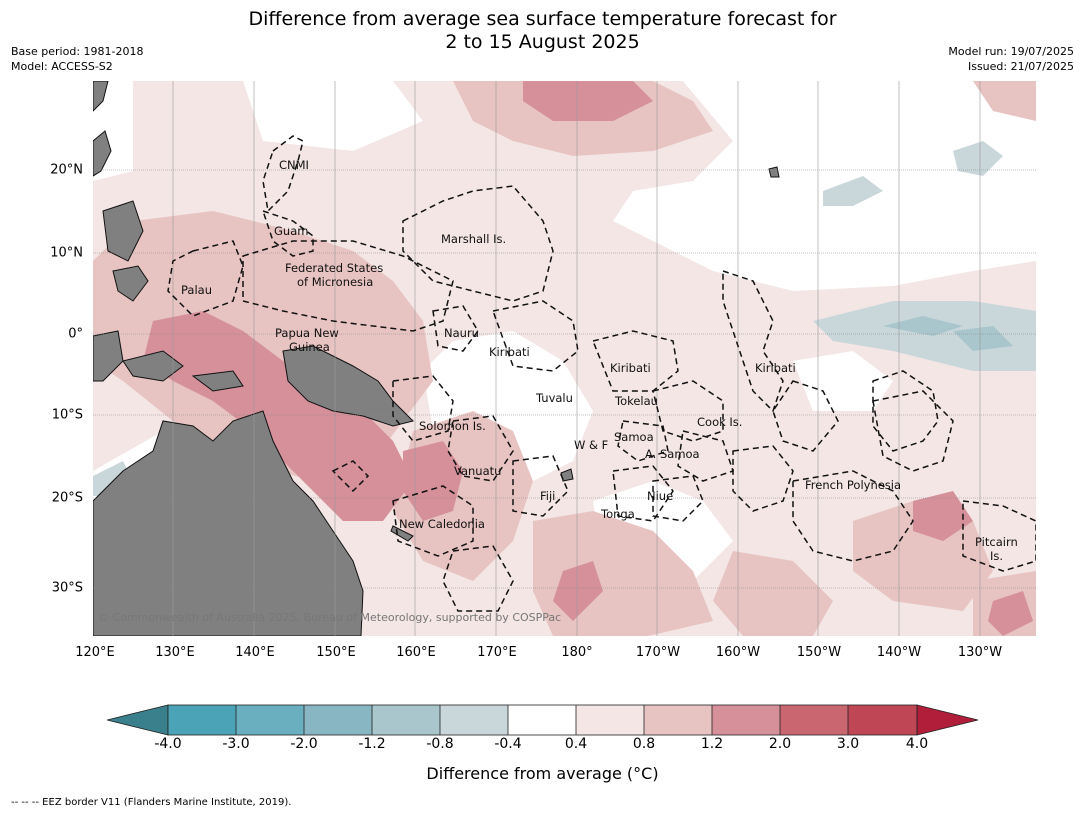 This screenshot has width=1085, height=816. Describe the element at coordinates (547, 496) in the screenshot. I see `label-fiji: Fiji` at that location.